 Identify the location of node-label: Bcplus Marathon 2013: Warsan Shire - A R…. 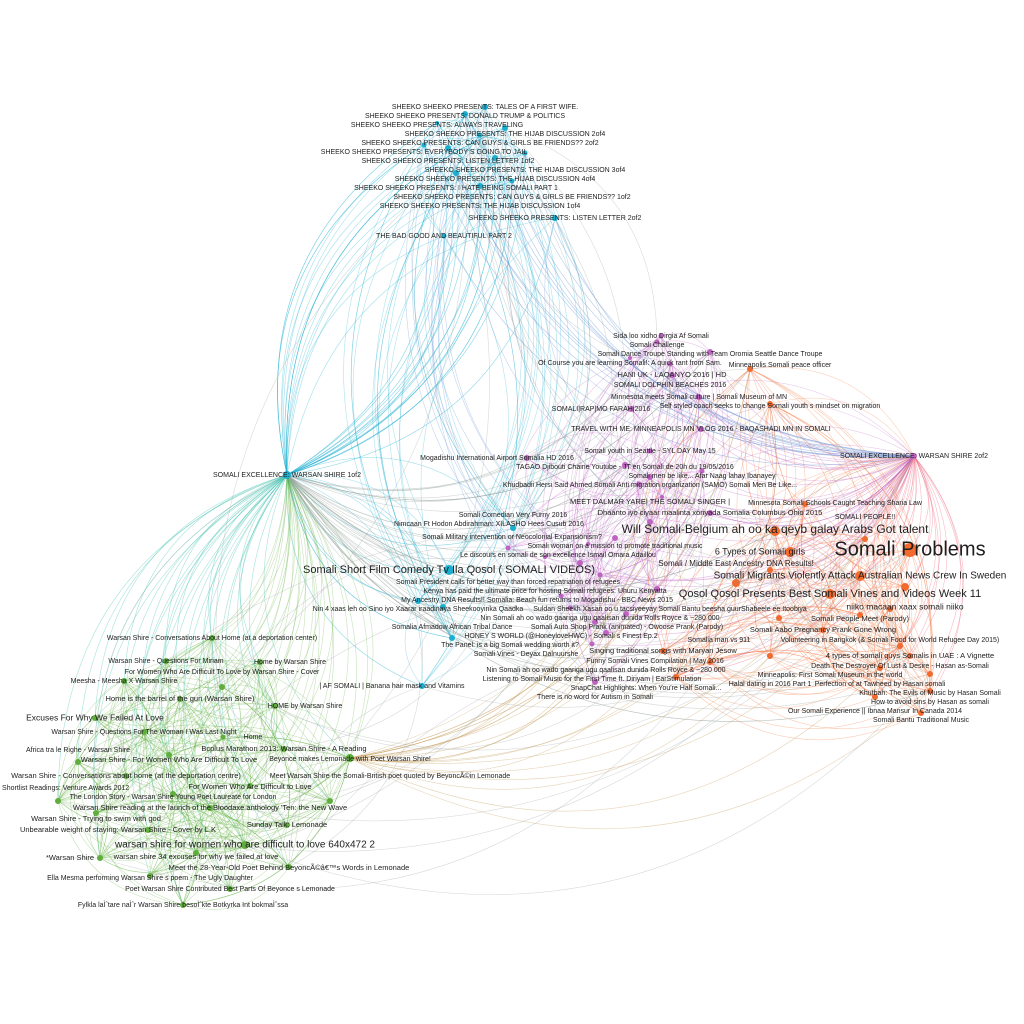
(283, 748).